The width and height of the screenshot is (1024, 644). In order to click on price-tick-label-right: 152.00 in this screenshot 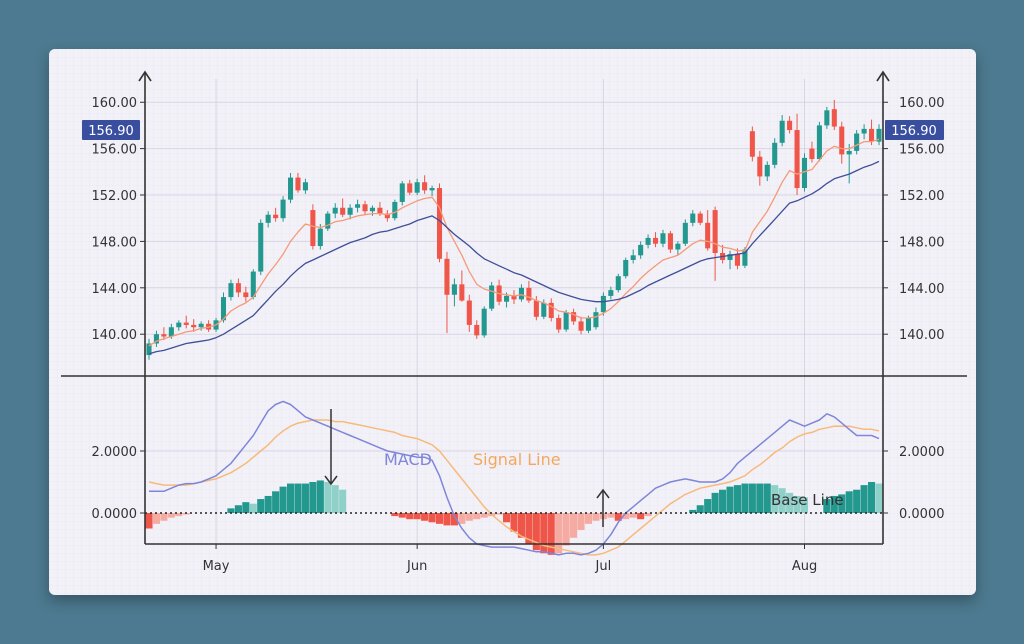, I will do `click(922, 196)`.